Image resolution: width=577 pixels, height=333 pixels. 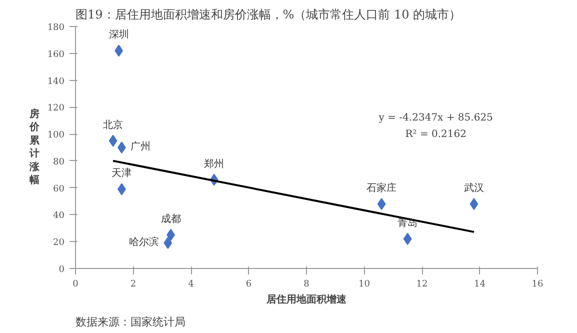 What do you see at coordinates (56, 135) in the screenshot?
I see `y-tick-label: 100` at bounding box center [56, 135].